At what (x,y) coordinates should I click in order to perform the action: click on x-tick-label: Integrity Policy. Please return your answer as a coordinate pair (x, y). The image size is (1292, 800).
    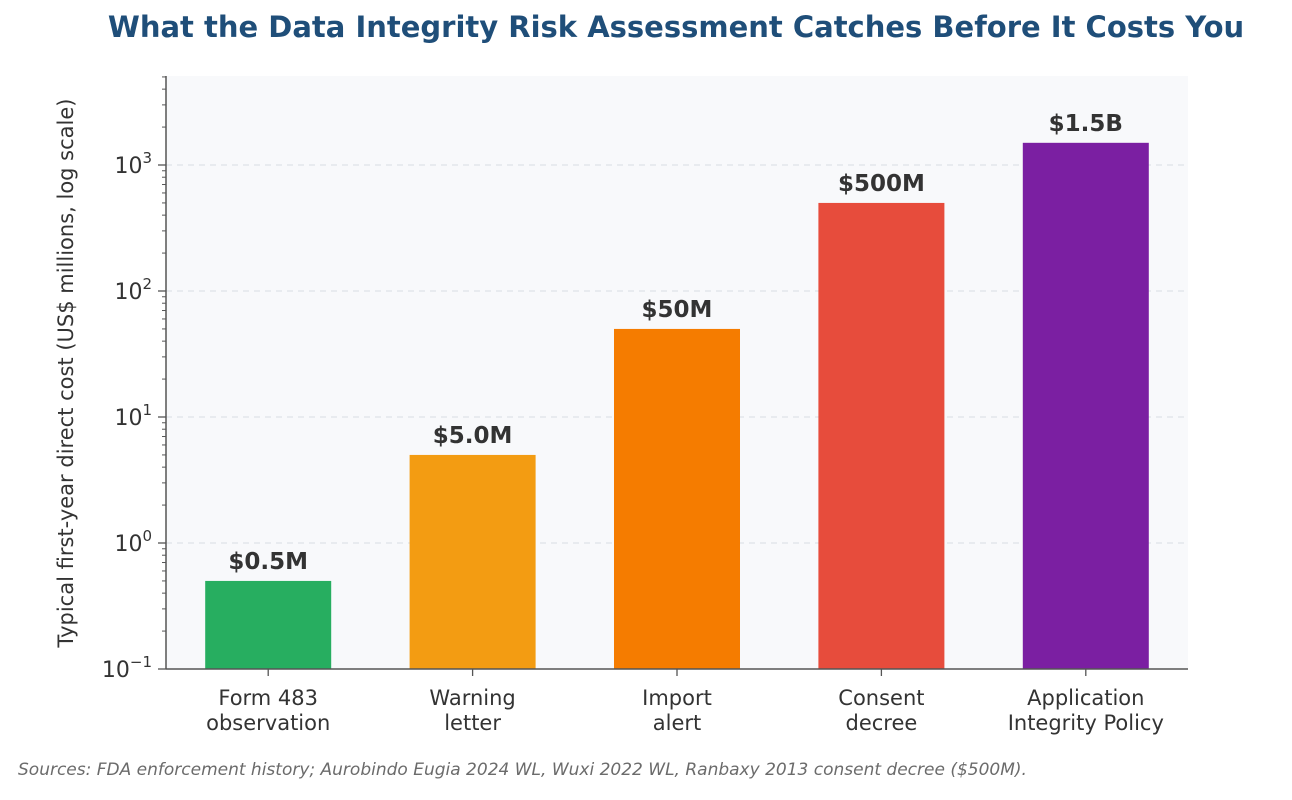
    Looking at the image, I should click on (1086, 723).